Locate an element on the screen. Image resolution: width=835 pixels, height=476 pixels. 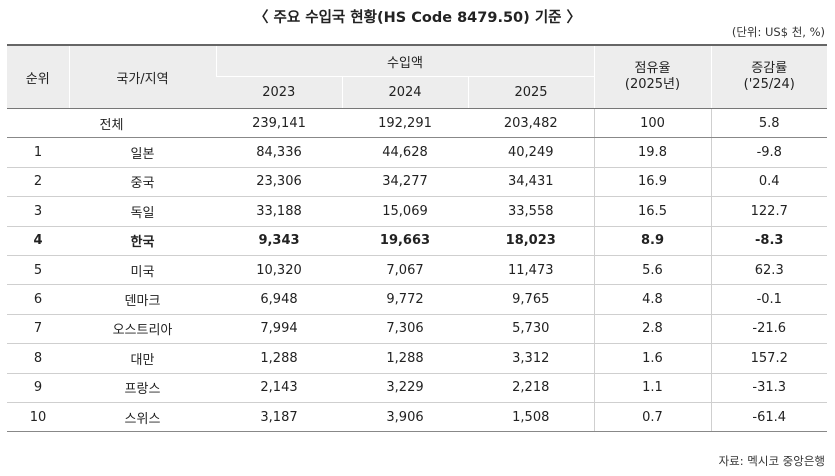
cell-change: -21.6 is located at coordinates (769, 329).